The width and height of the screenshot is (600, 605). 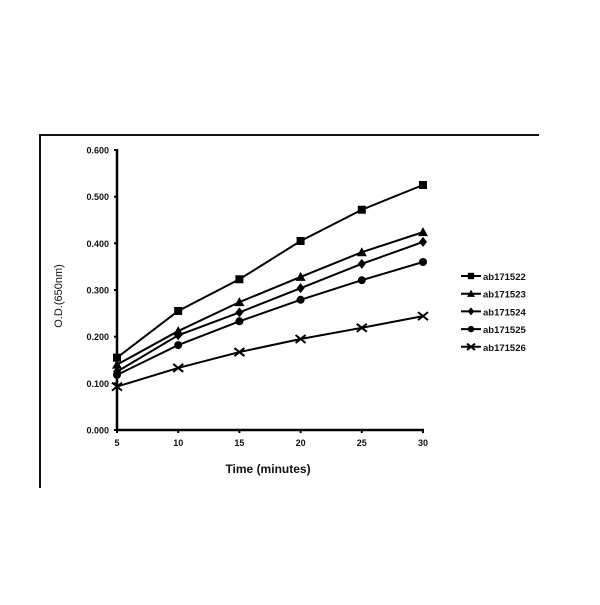 I want to click on x-tick-label: 20, so click(x=301, y=443).